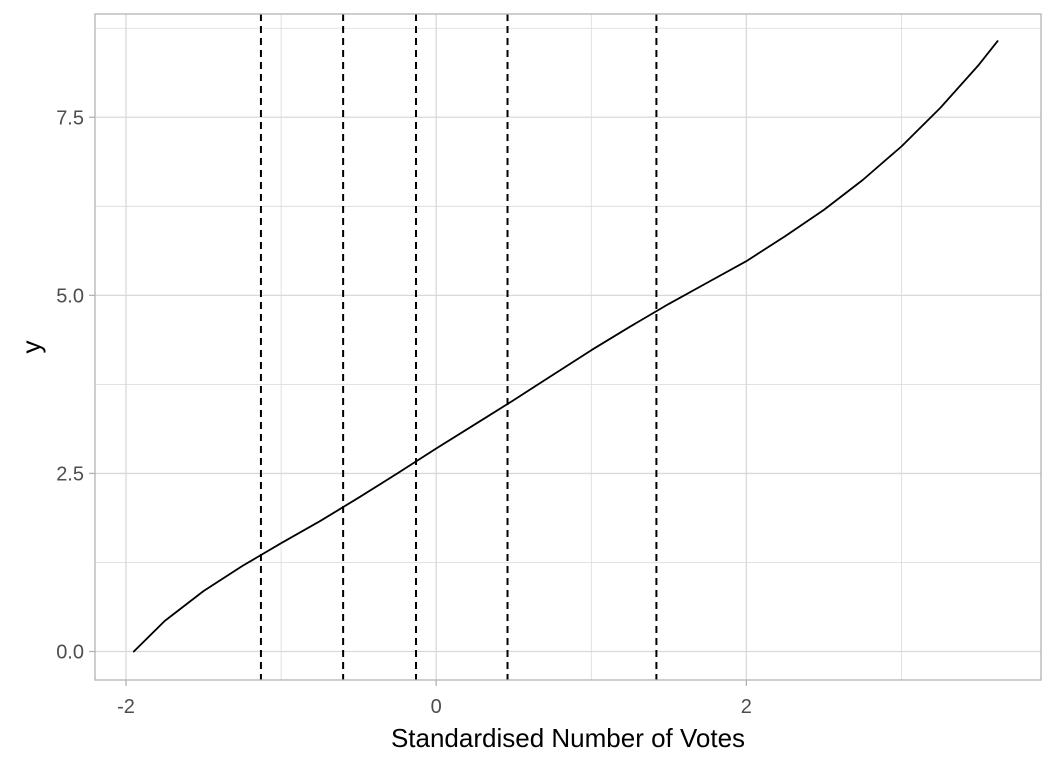 The height and width of the screenshot is (768, 1056). What do you see at coordinates (70, 653) in the screenshot?
I see `y-tick-label-0: 0.0` at bounding box center [70, 653].